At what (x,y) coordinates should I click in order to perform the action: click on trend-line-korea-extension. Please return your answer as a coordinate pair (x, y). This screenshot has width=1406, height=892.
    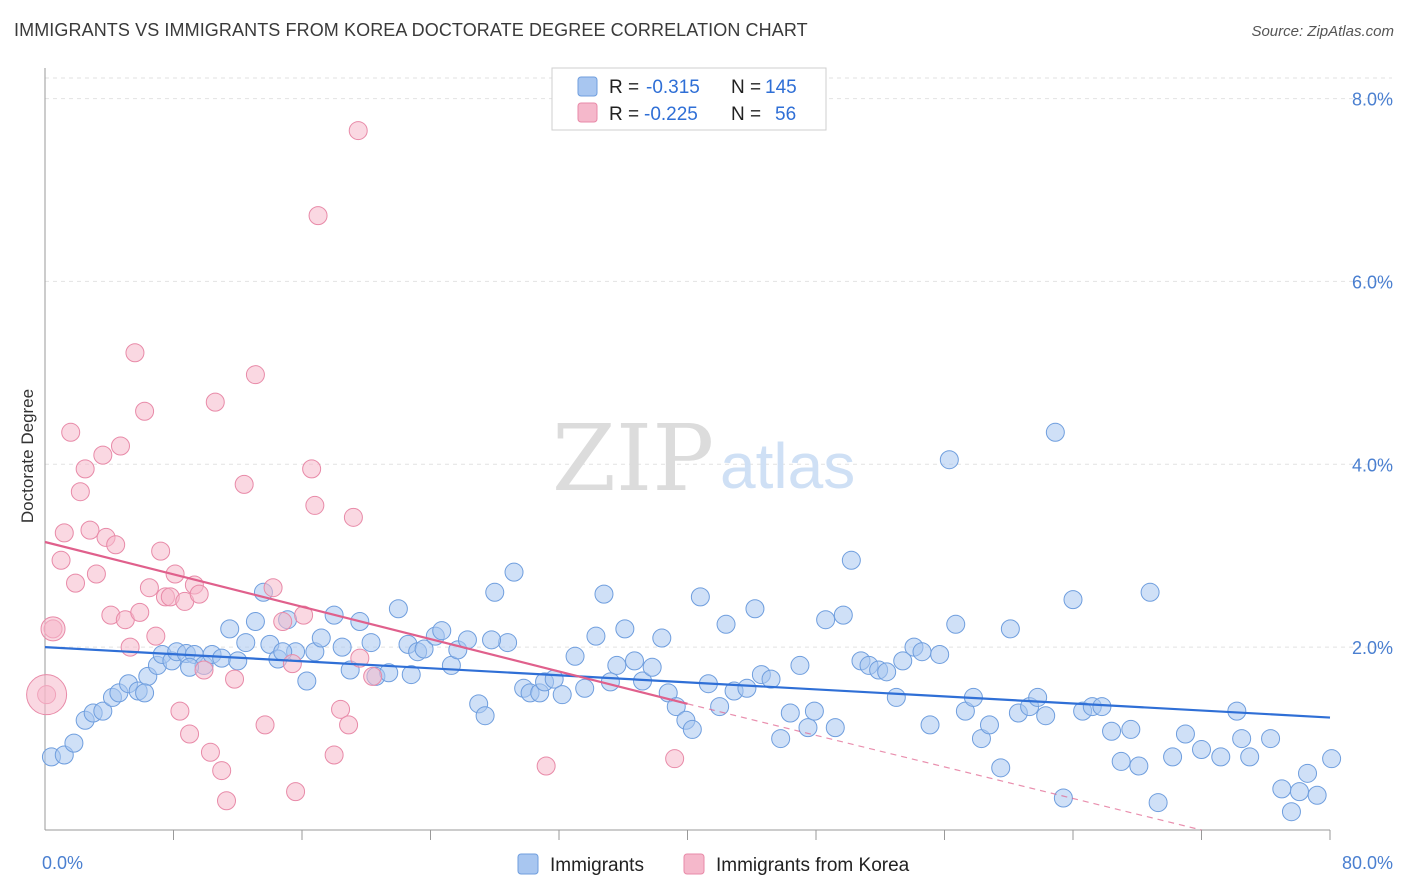
    Looking at the image, I should click on (944, 767).